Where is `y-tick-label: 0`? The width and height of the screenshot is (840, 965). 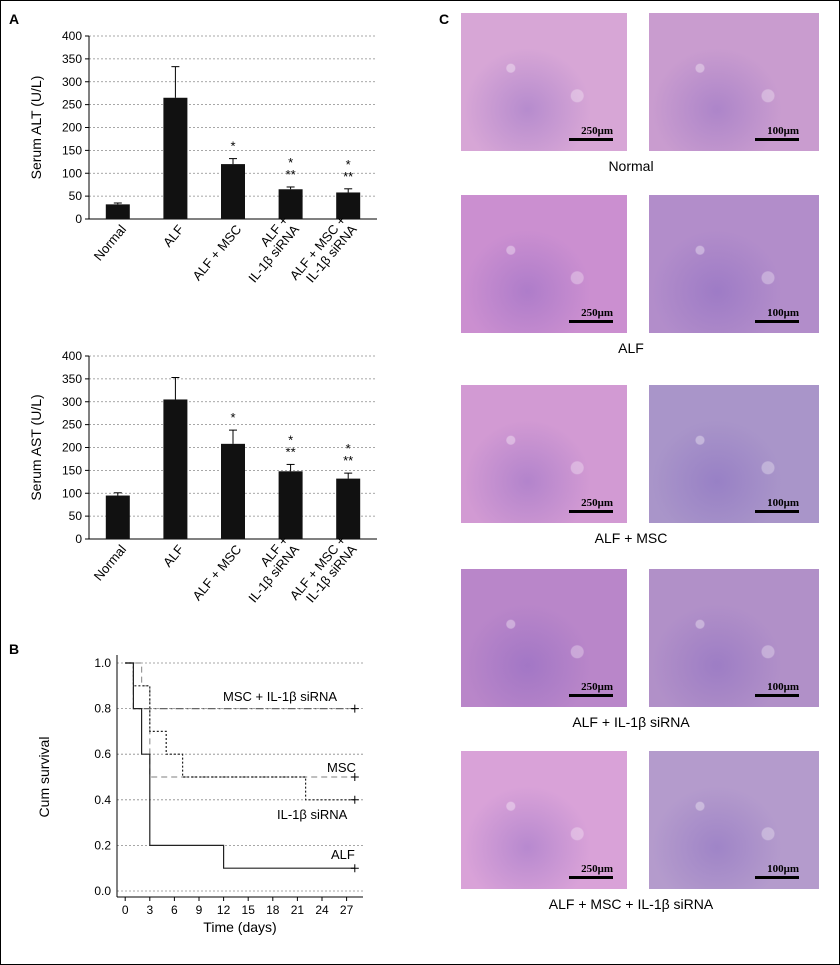 y-tick-label: 0 is located at coordinates (78, 219).